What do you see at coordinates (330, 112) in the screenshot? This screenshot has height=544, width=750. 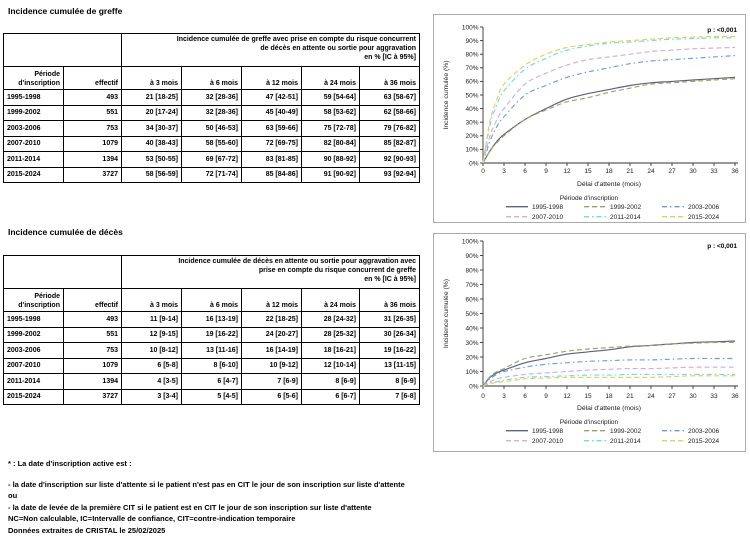 I see `value-cell: 58 [53-62]` at bounding box center [330, 112].